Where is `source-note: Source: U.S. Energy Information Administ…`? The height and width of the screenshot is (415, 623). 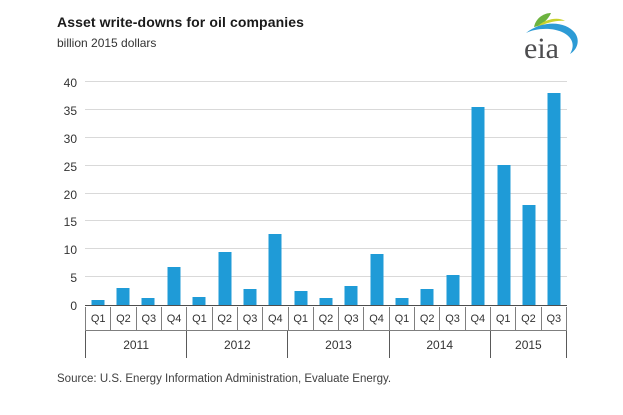 source-note: Source: U.S. Energy Information Administ… is located at coordinates (224, 379).